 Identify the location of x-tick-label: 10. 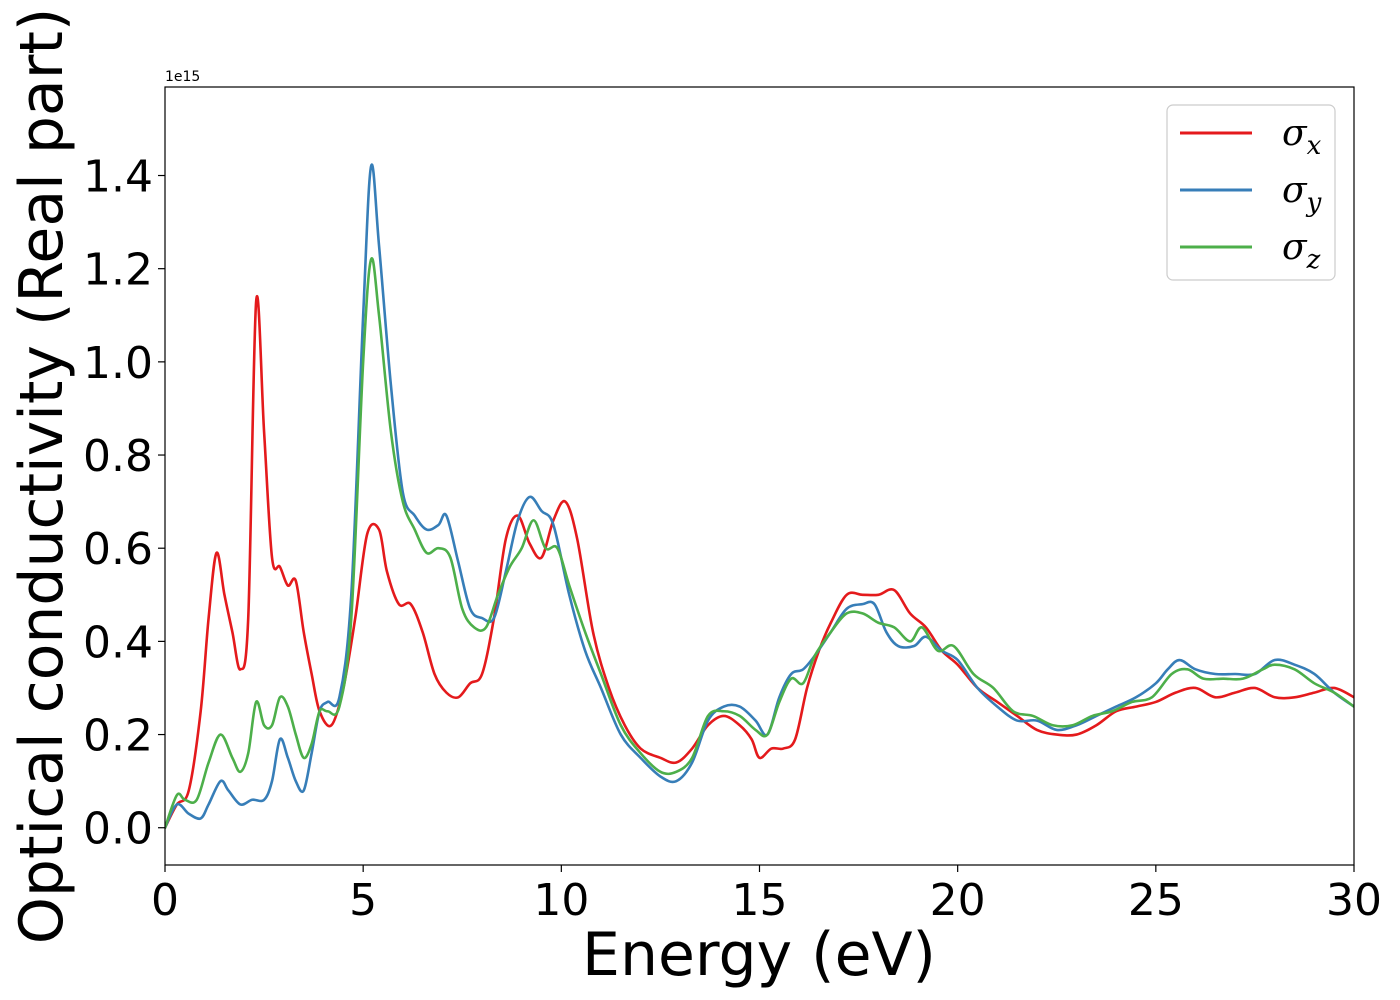
(561, 900).